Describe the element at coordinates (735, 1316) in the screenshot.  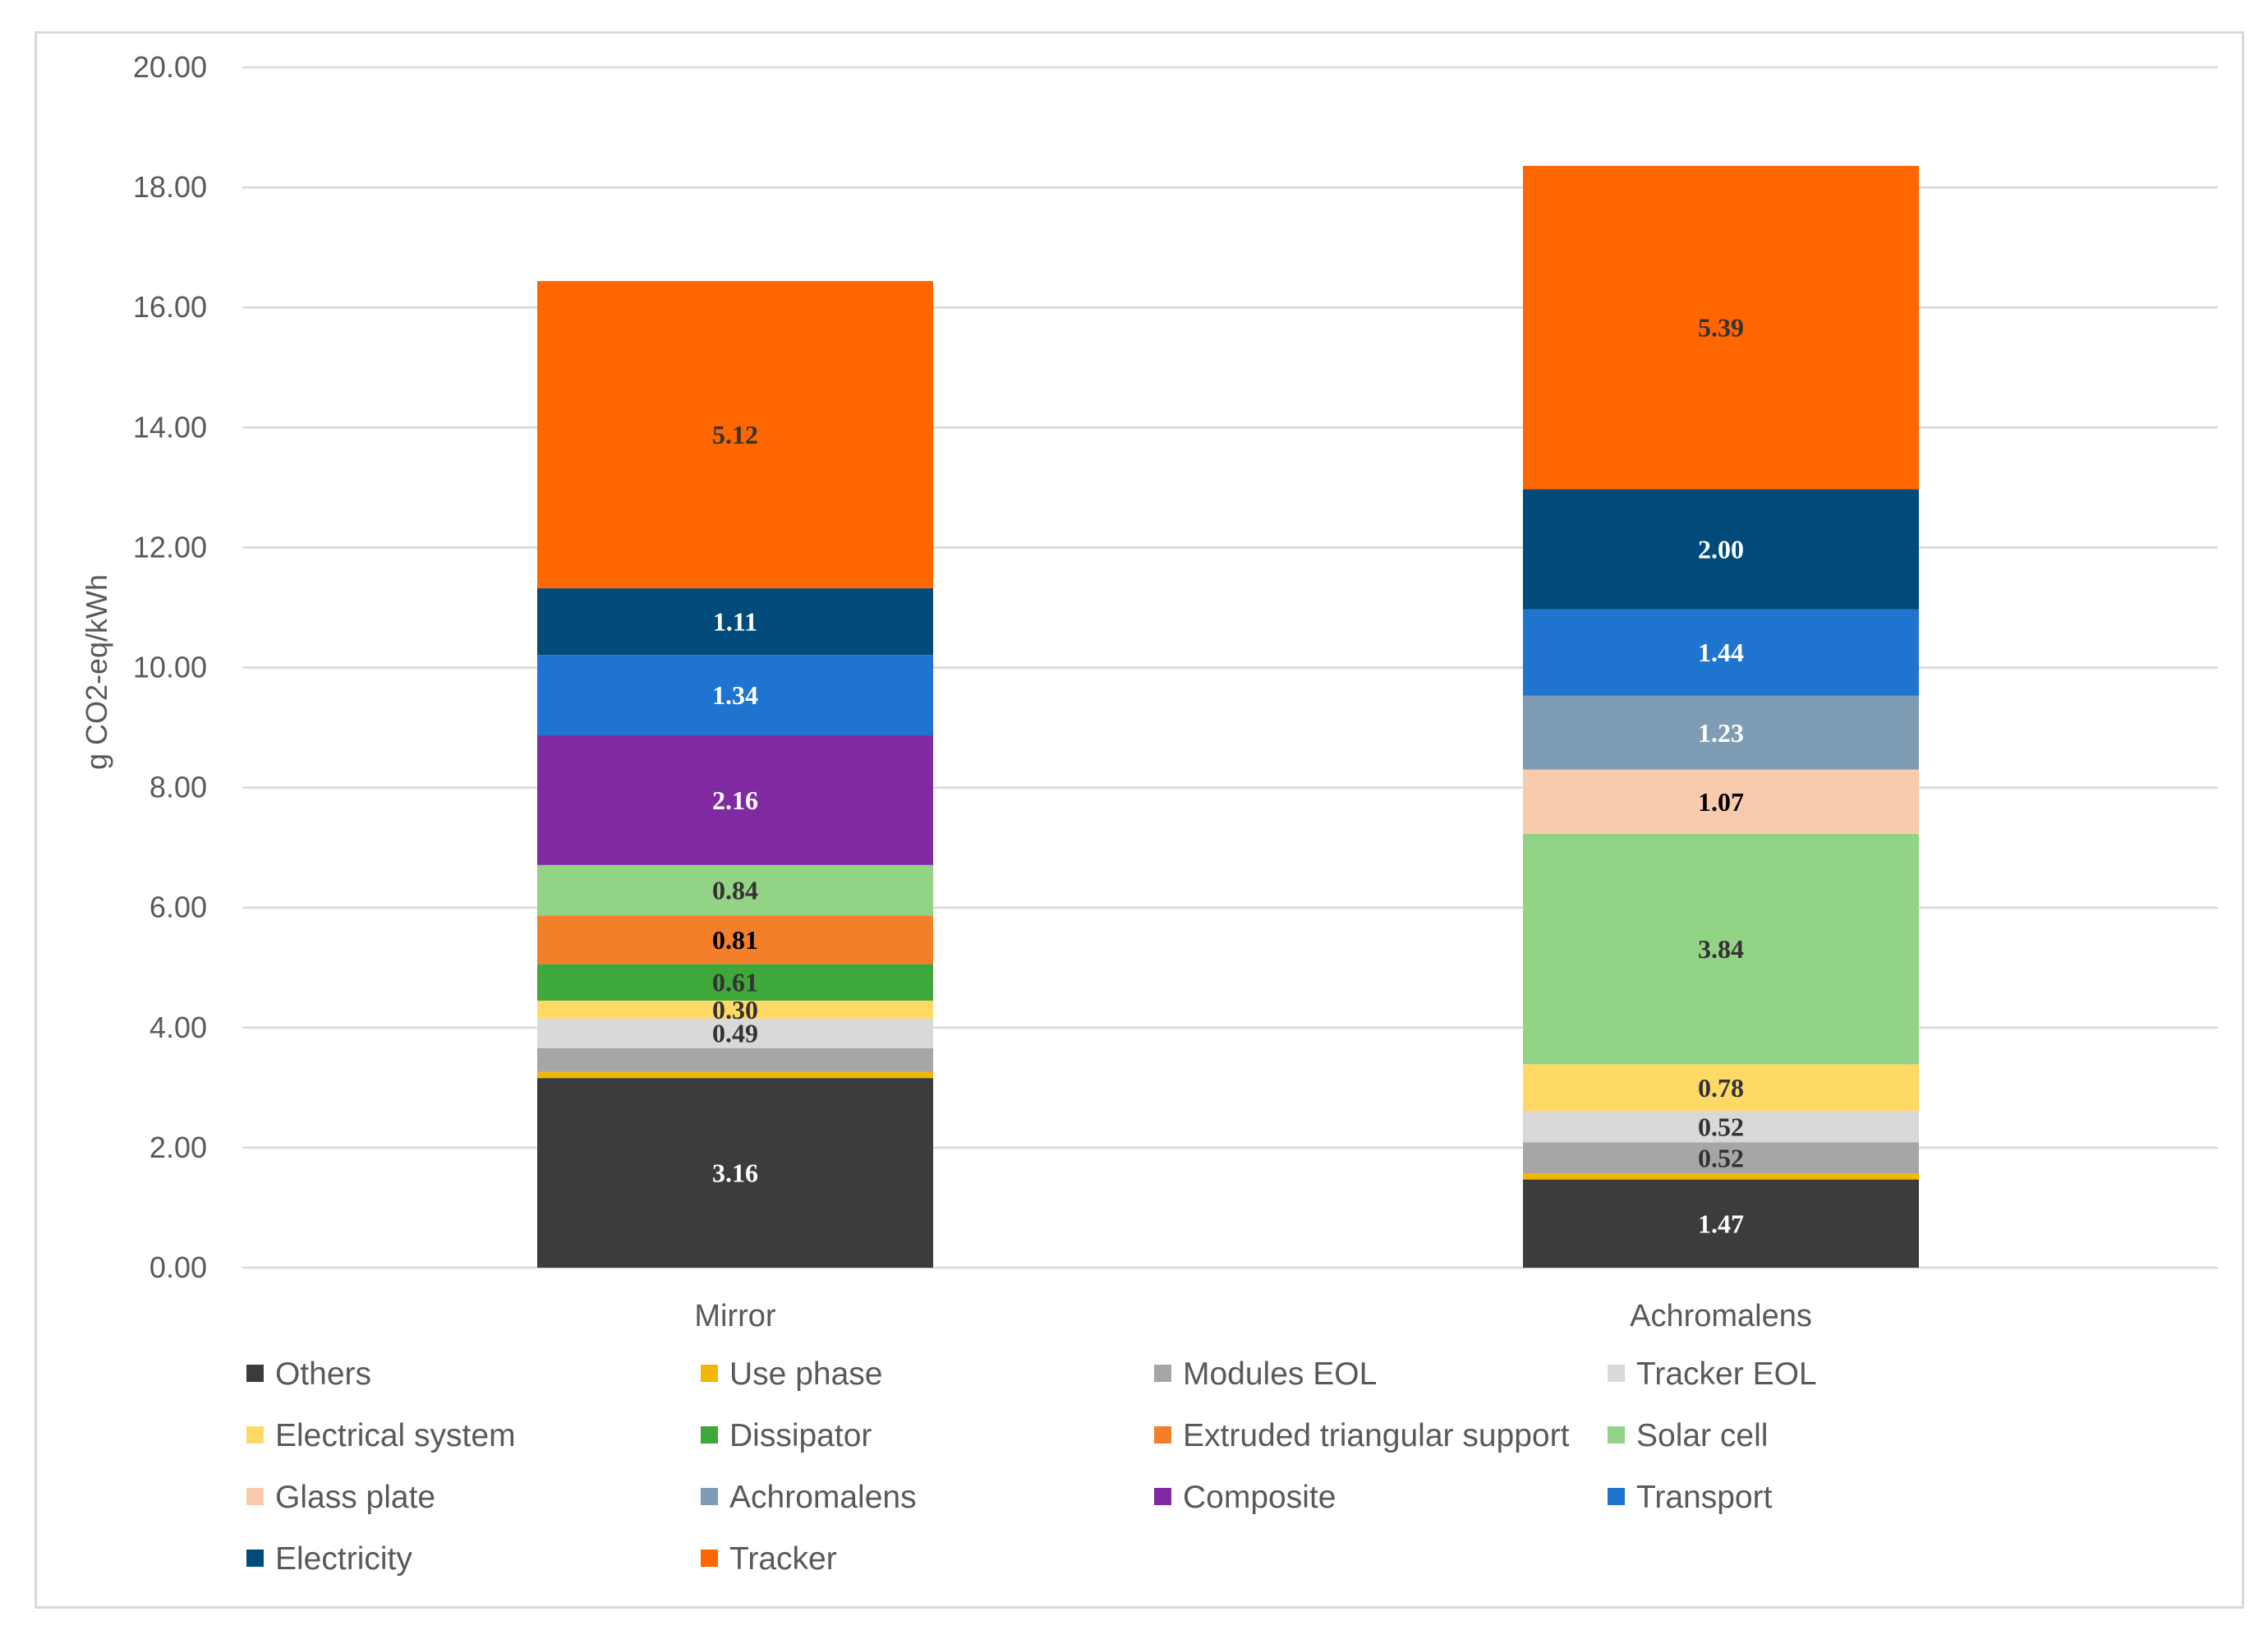
I see `category-label: Mirror` at that location.